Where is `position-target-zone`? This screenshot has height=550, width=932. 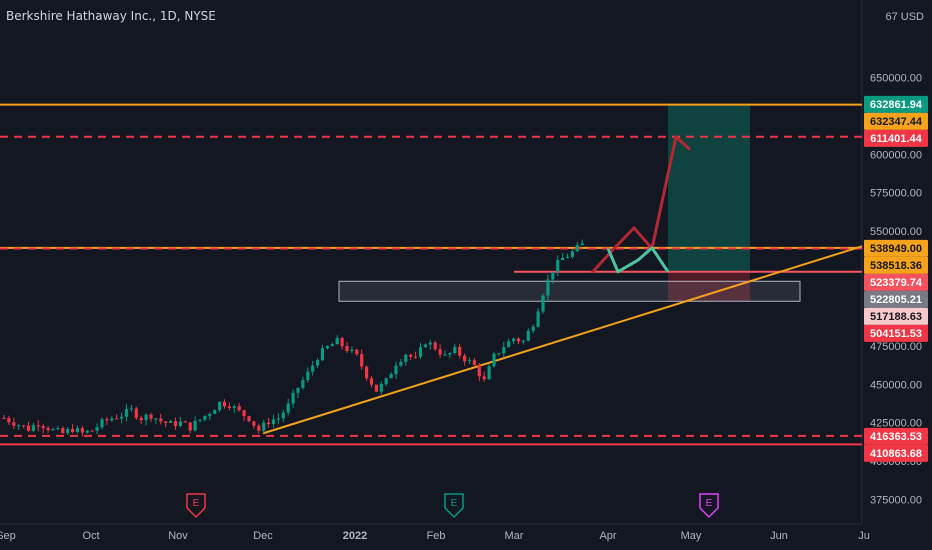
position-target-zone is located at coordinates (709, 188).